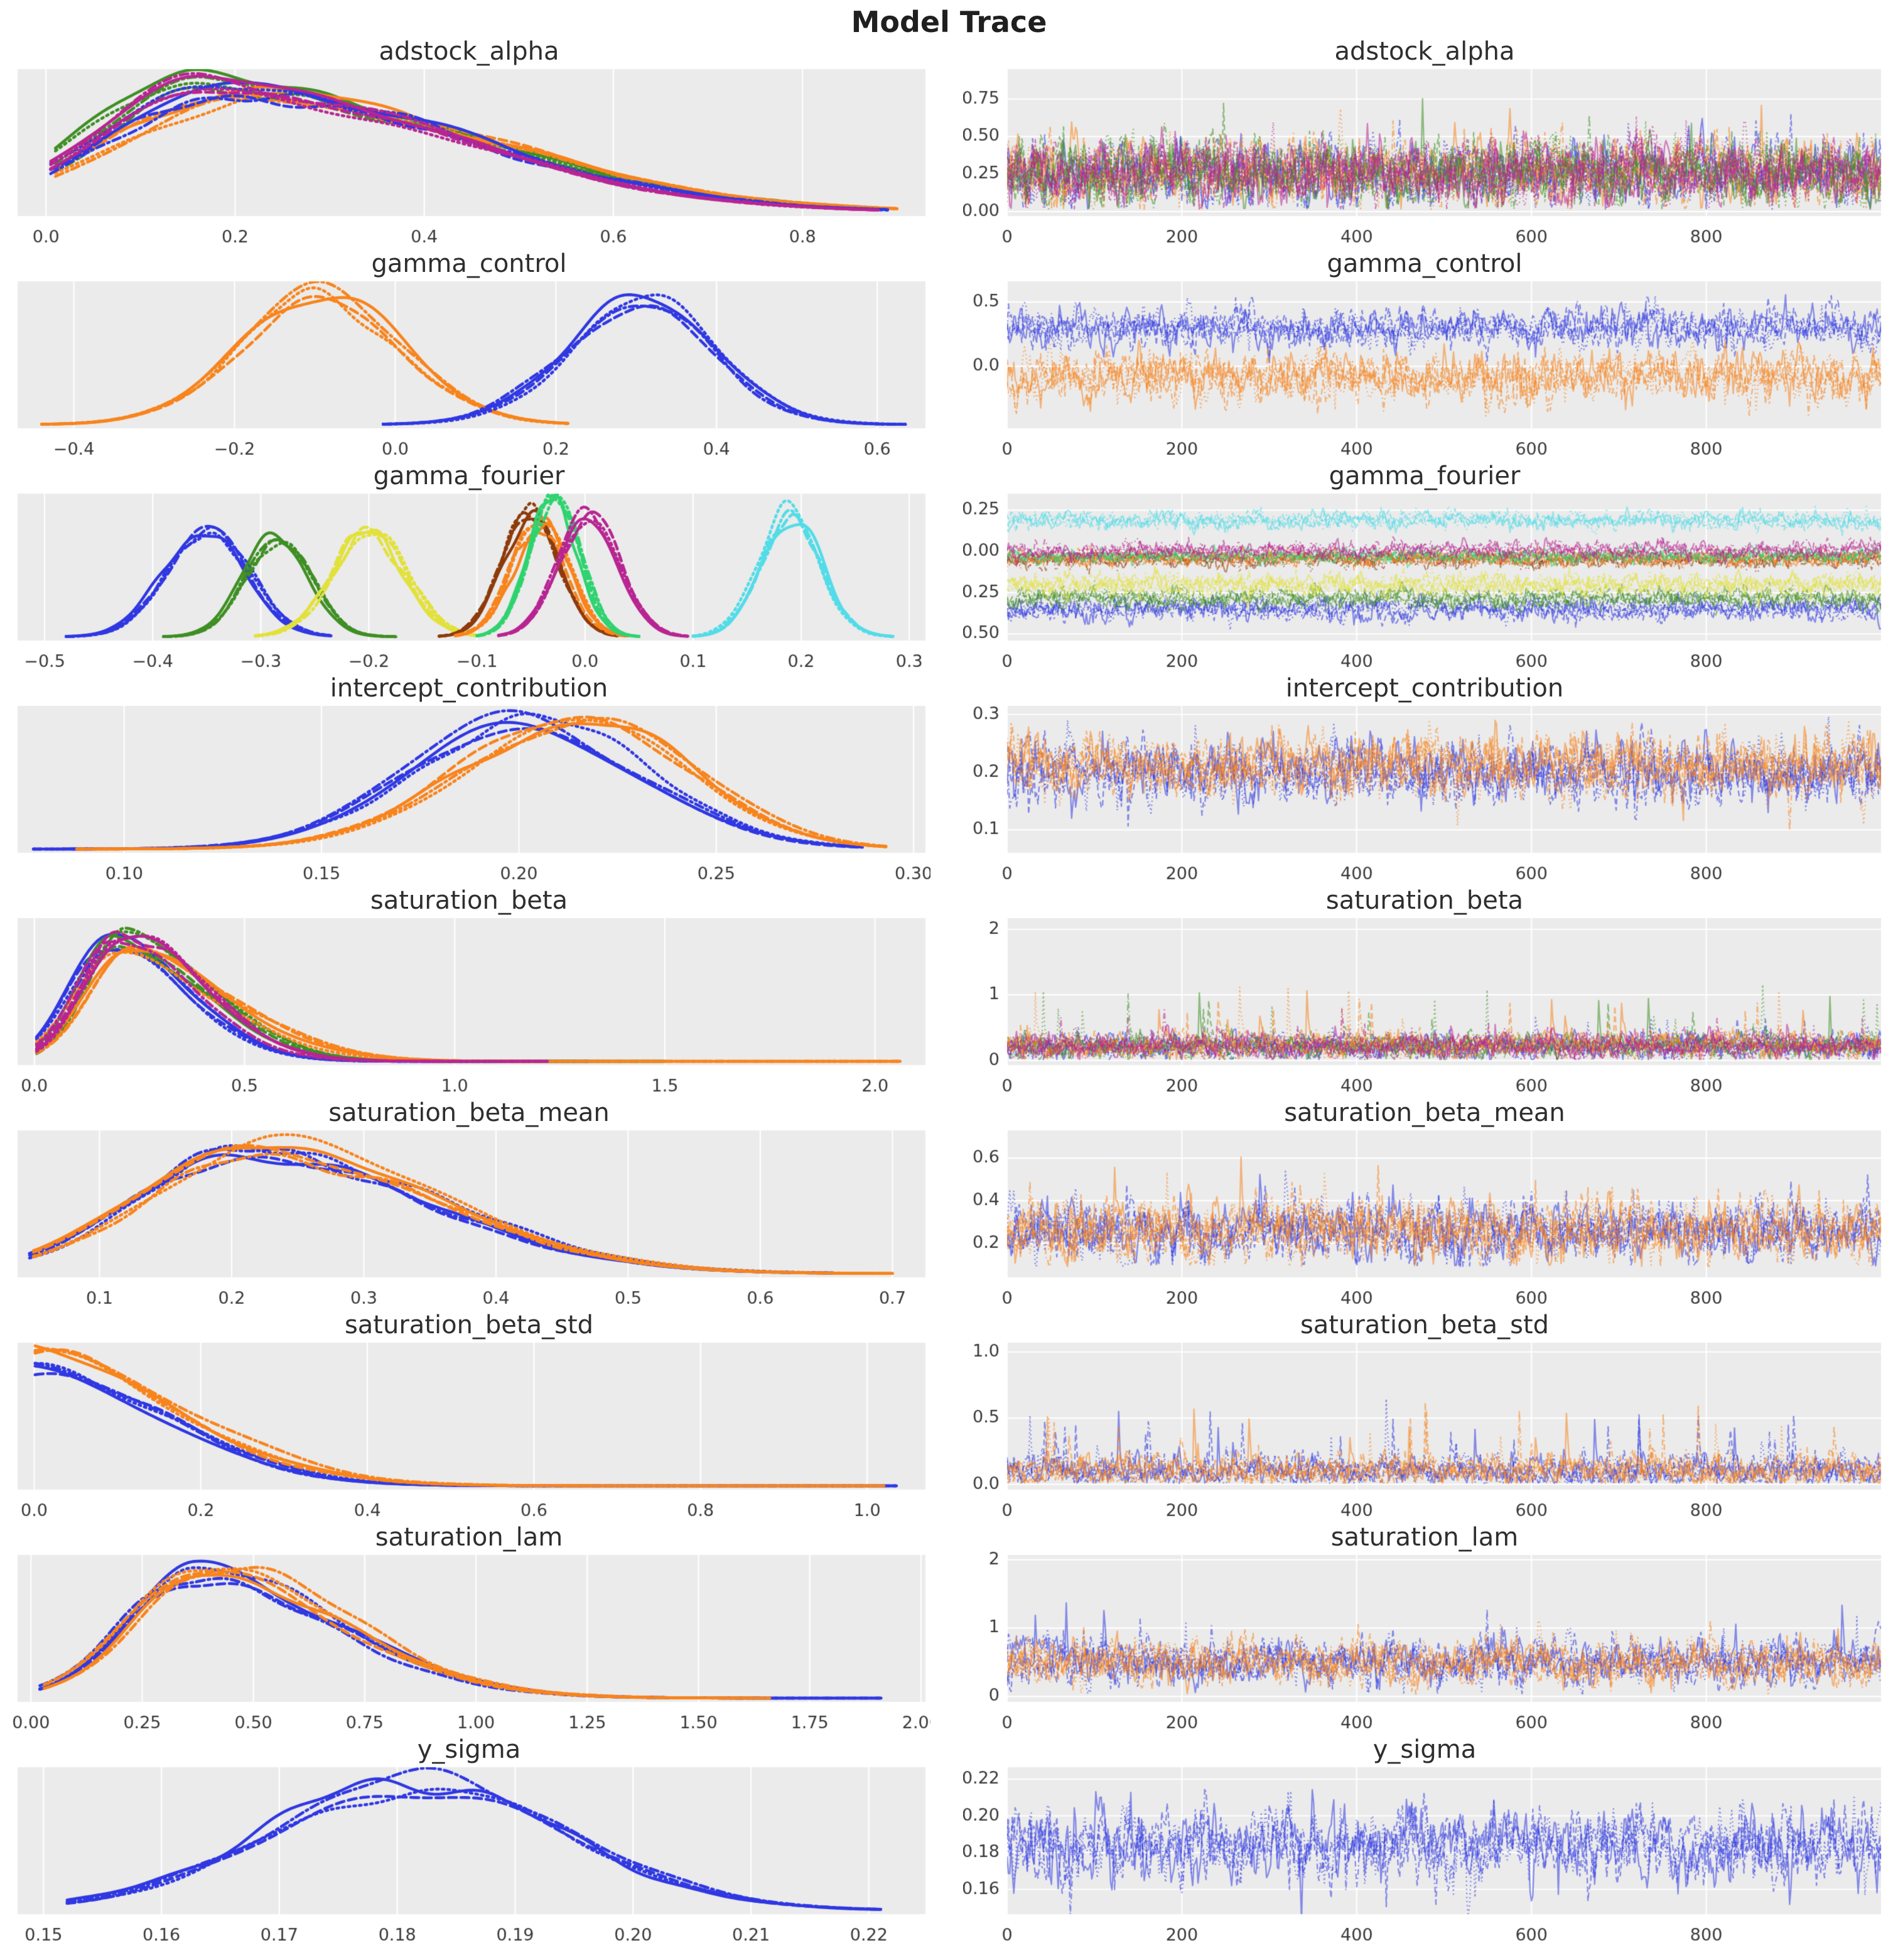 The height and width of the screenshot is (1960, 1898). Describe the element at coordinates (1424, 1855) in the screenshot. I see `y-sigma-trace-canvas` at that location.